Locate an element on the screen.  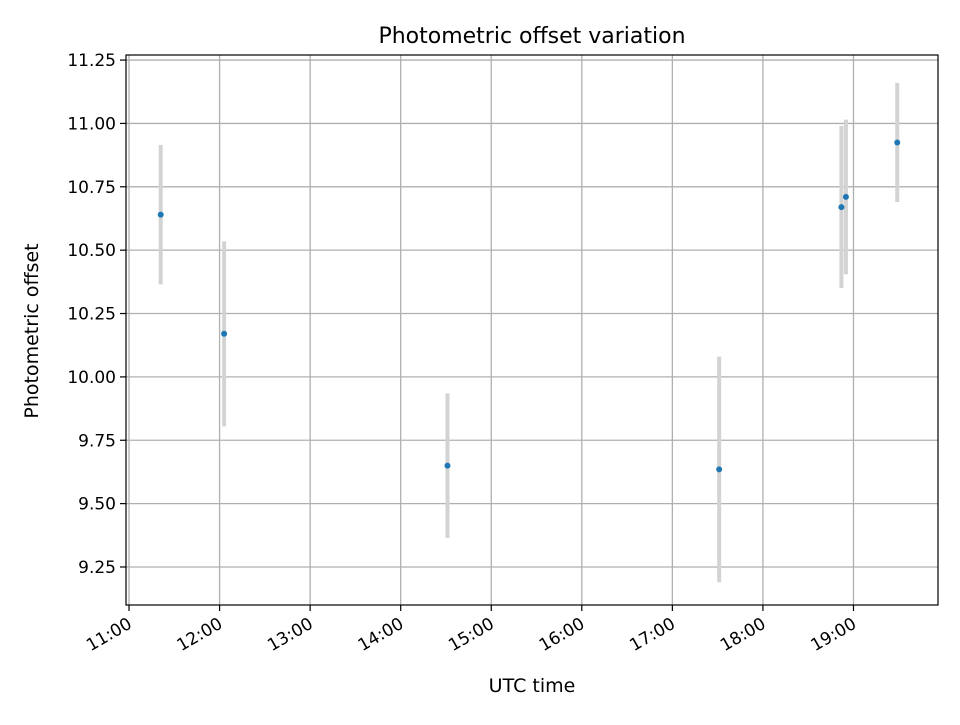
y-tick-label: 11.25 is located at coordinates (91, 61).